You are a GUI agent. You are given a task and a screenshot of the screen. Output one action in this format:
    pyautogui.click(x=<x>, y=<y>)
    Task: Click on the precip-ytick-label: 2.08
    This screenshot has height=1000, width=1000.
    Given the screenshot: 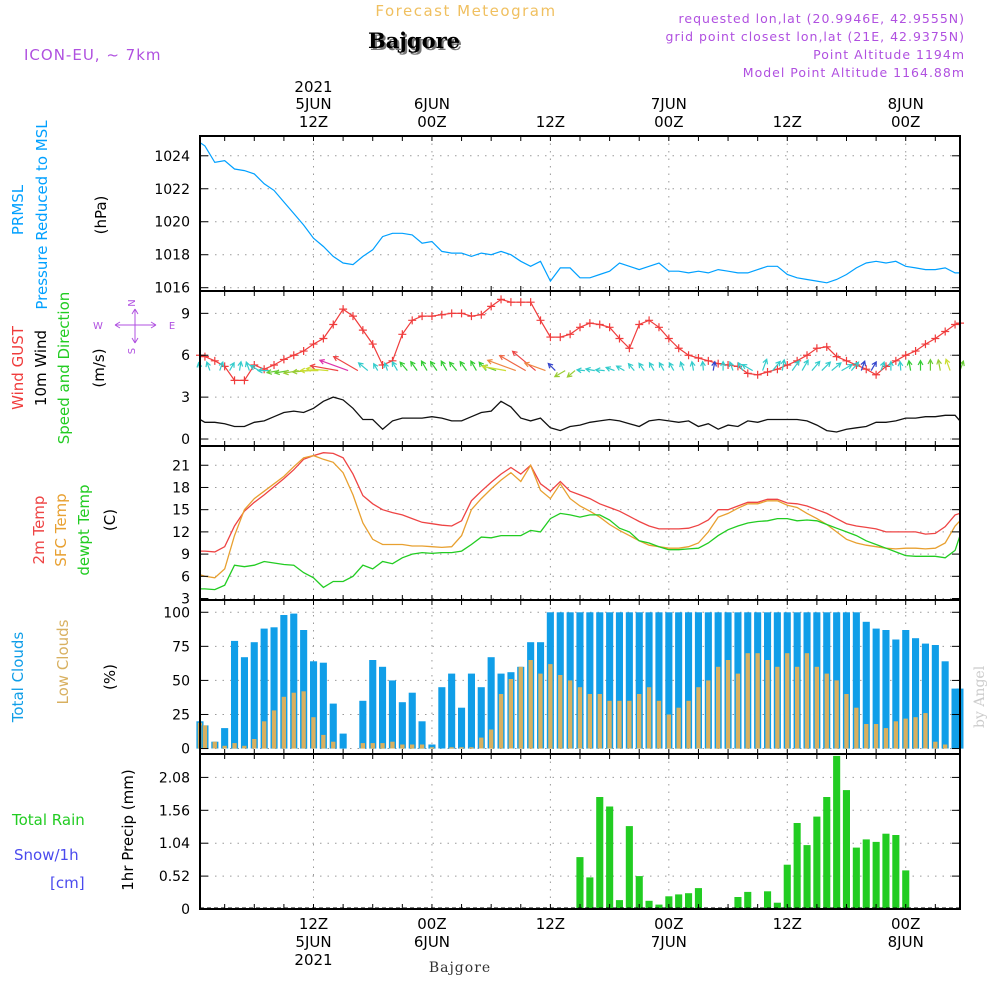 What is the action you would take?
    pyautogui.click(x=174, y=778)
    